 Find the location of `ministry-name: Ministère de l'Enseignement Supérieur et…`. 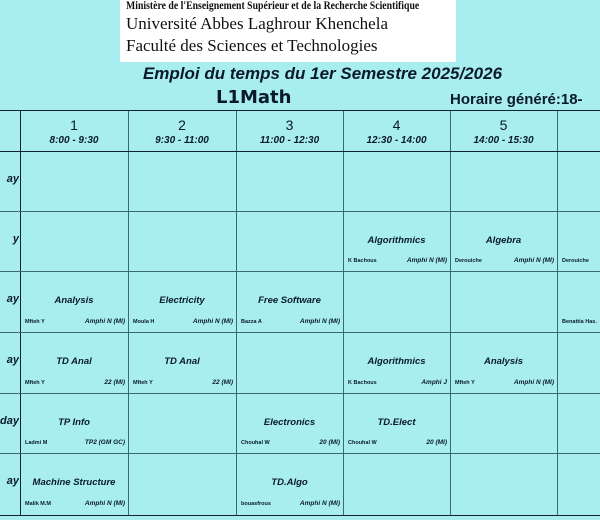

ministry-name: Ministère de l'Enseignement Supérieur et… is located at coordinates (273, 6).